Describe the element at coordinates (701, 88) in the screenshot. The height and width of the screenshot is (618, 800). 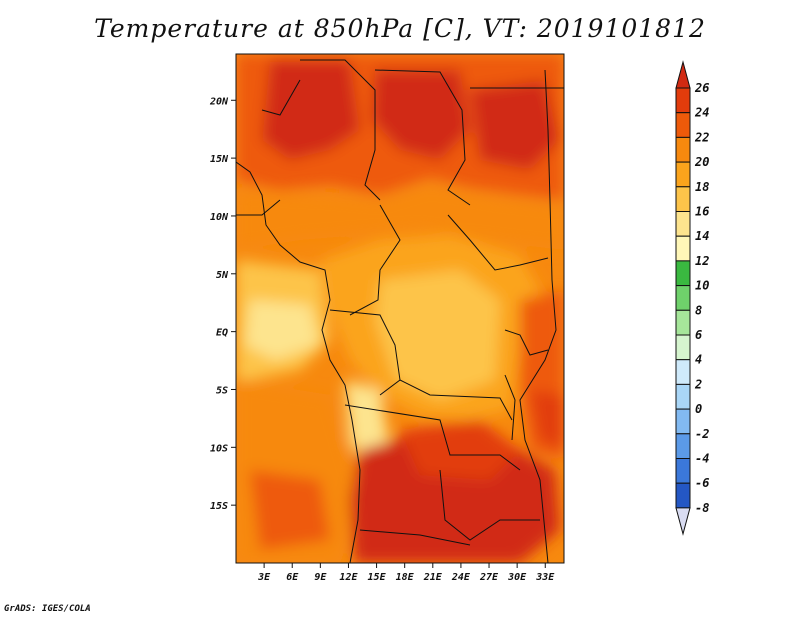
I see `colorbar-label: 26` at that location.